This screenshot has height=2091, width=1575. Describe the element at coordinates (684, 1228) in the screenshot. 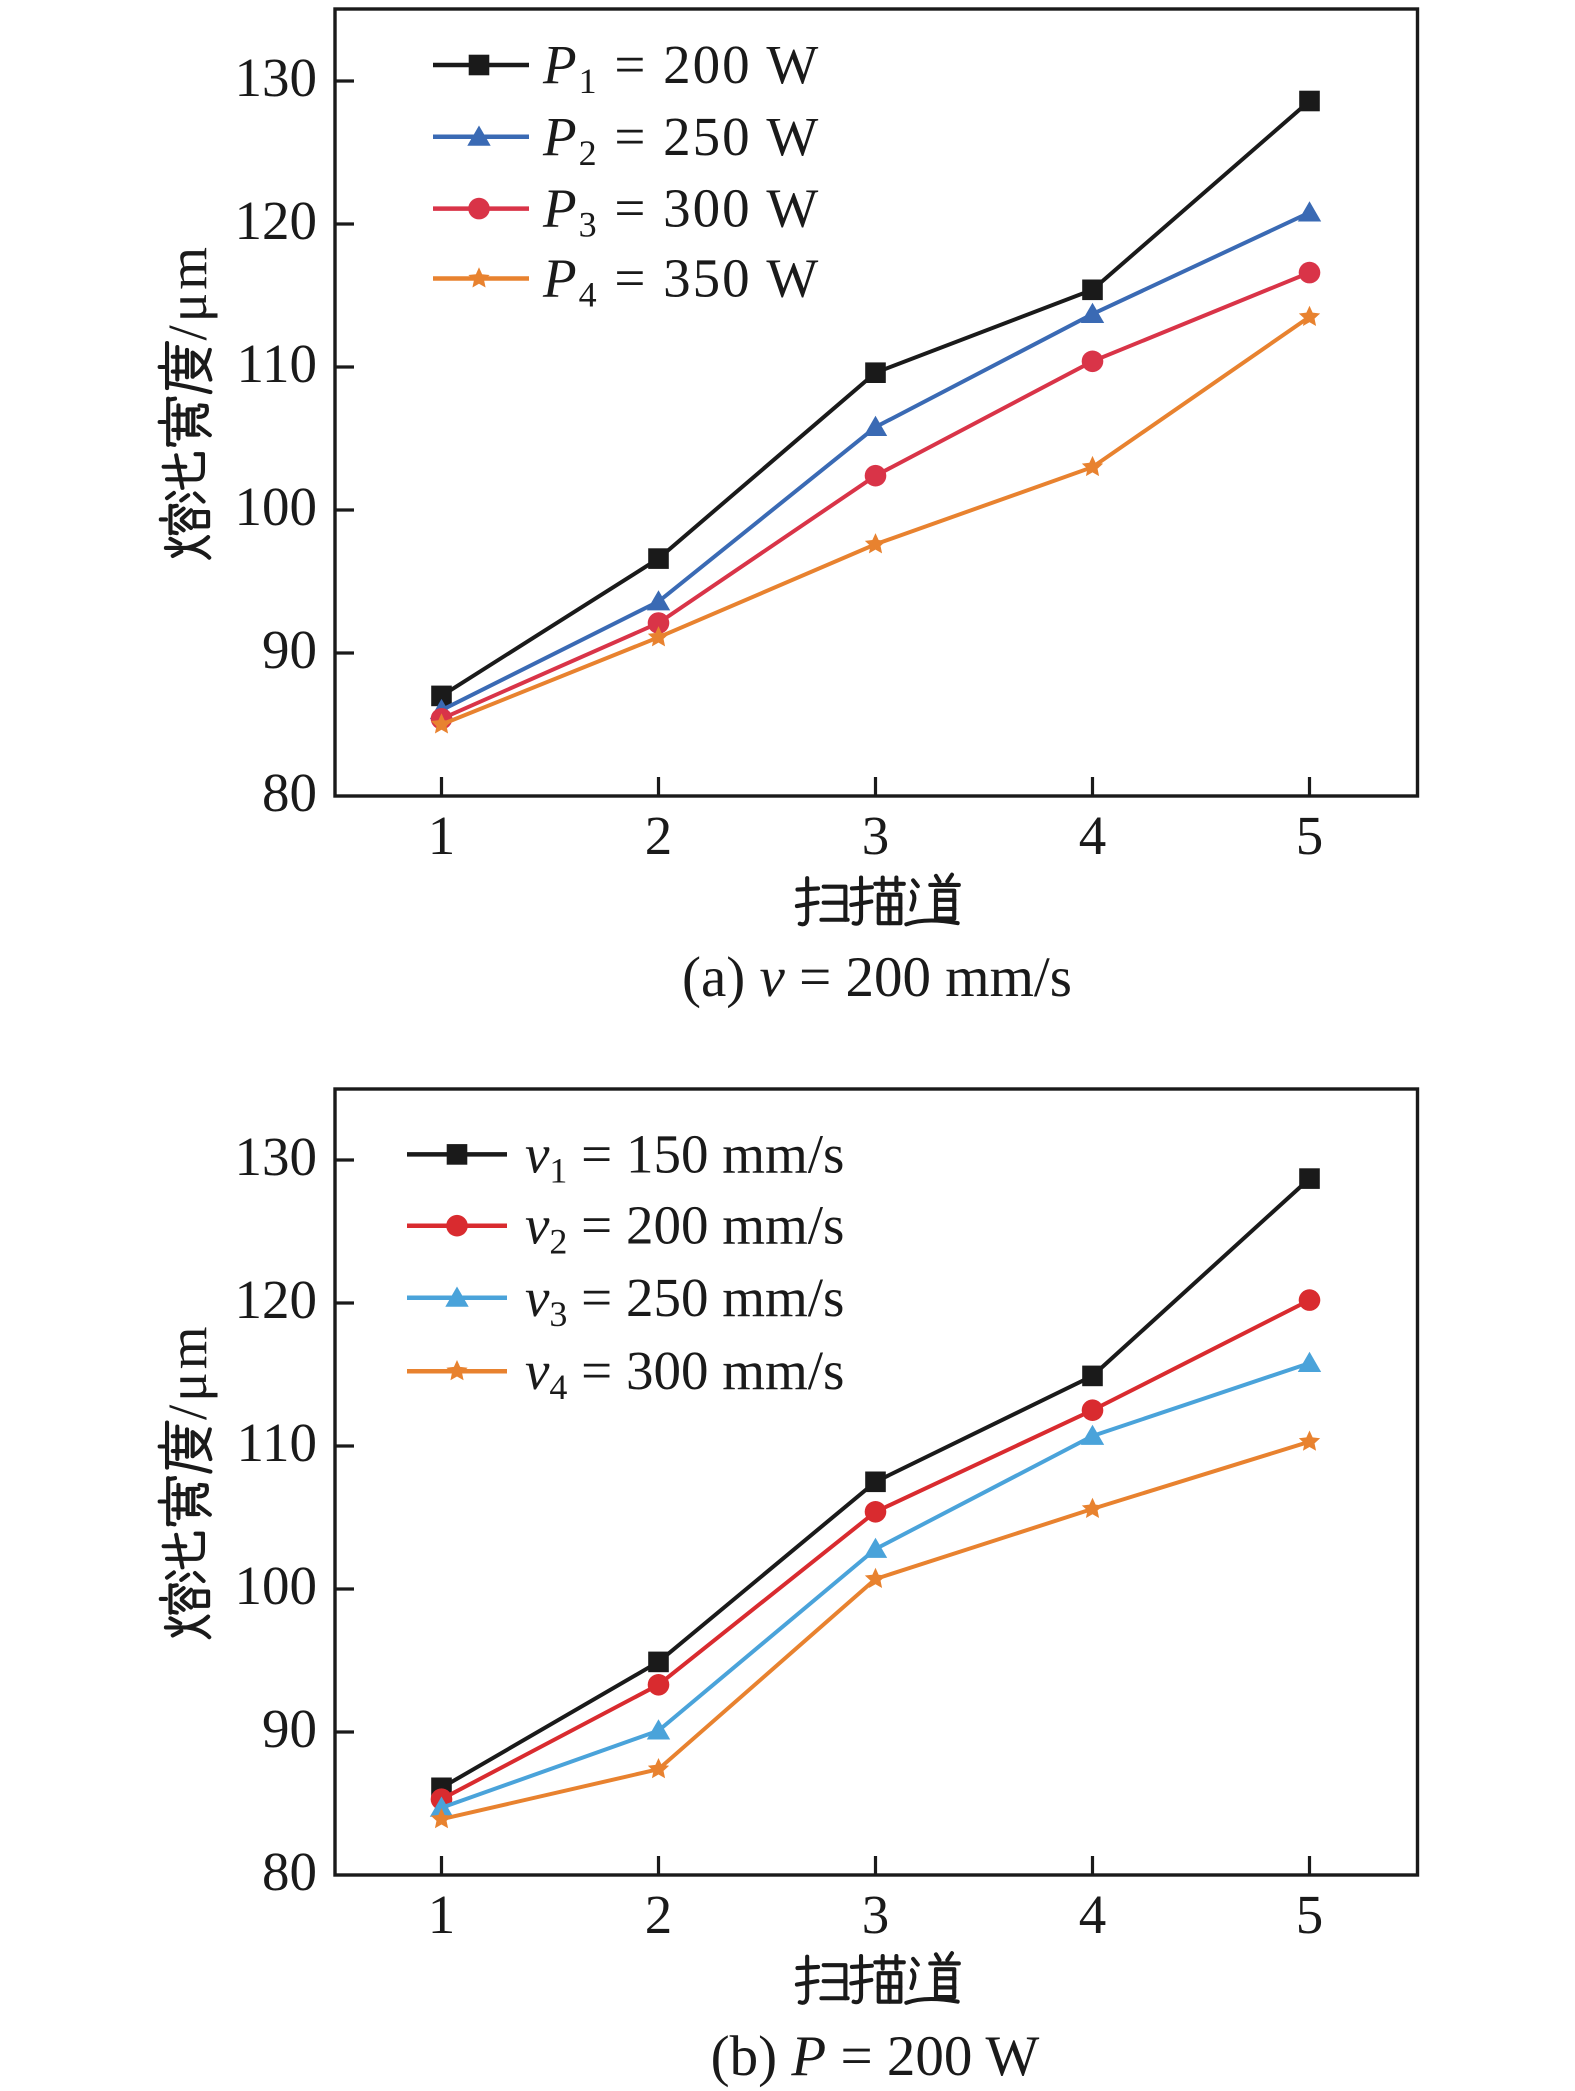

I see `svg-text: v2 = 200 mm/s` at that location.